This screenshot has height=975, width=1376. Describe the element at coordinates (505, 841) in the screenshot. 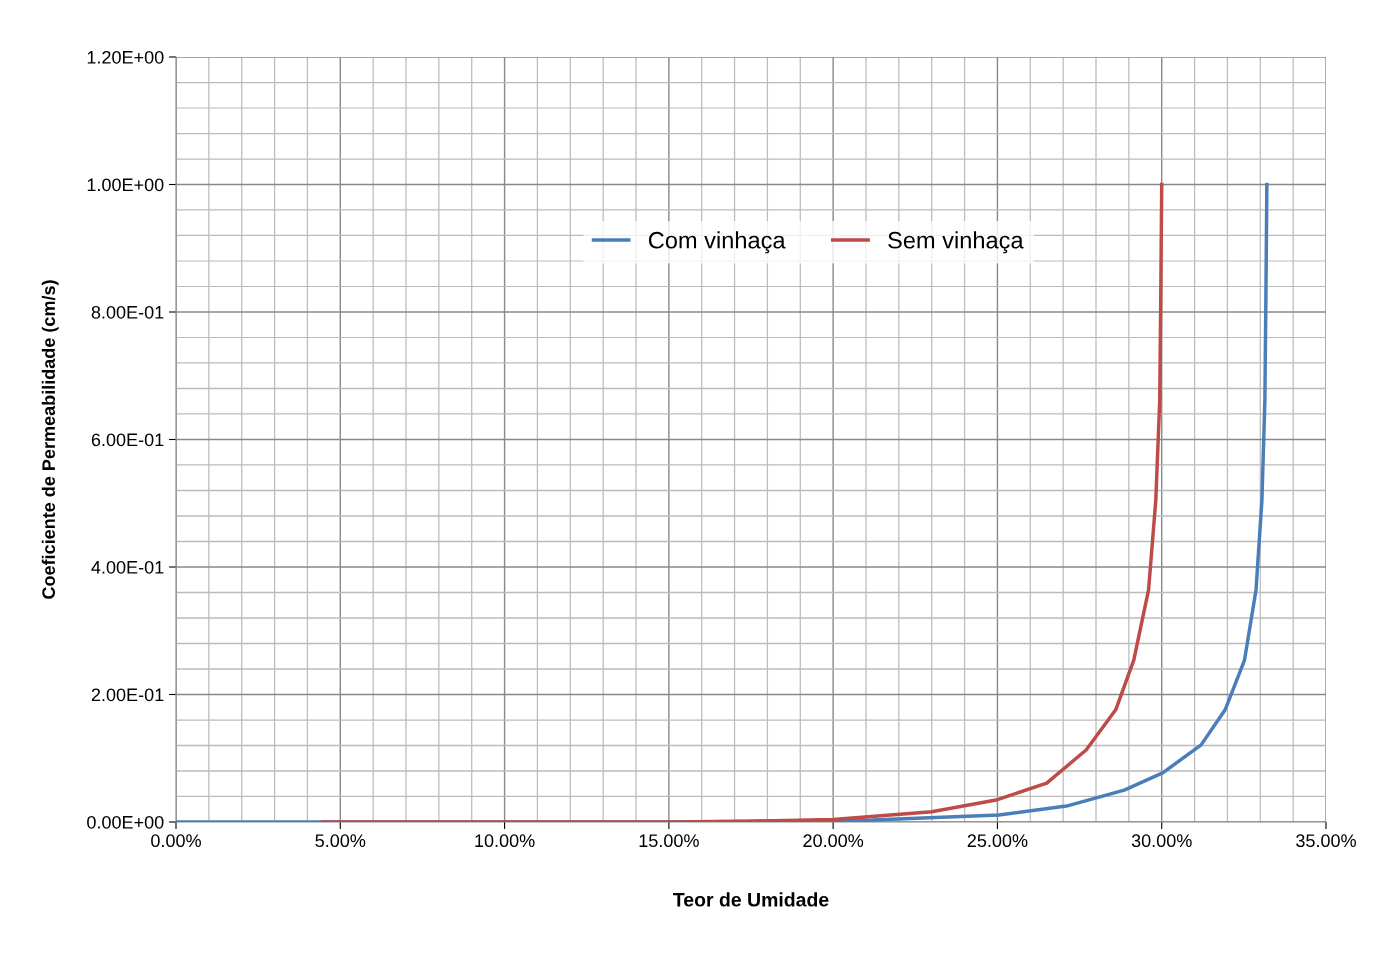

I see `x-tick-label: 10.00%` at that location.